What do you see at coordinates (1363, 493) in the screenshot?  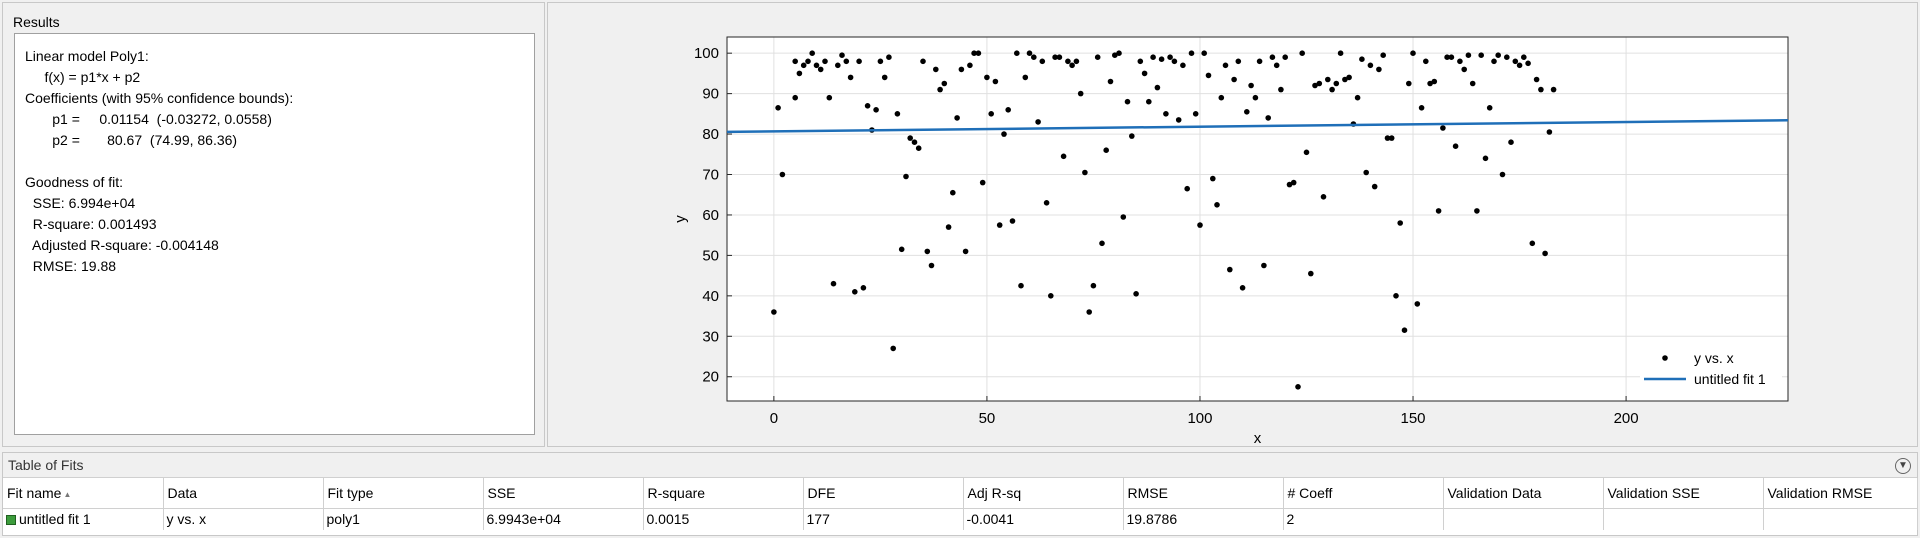 I see `column-header-coeff: # Coeff` at bounding box center [1363, 493].